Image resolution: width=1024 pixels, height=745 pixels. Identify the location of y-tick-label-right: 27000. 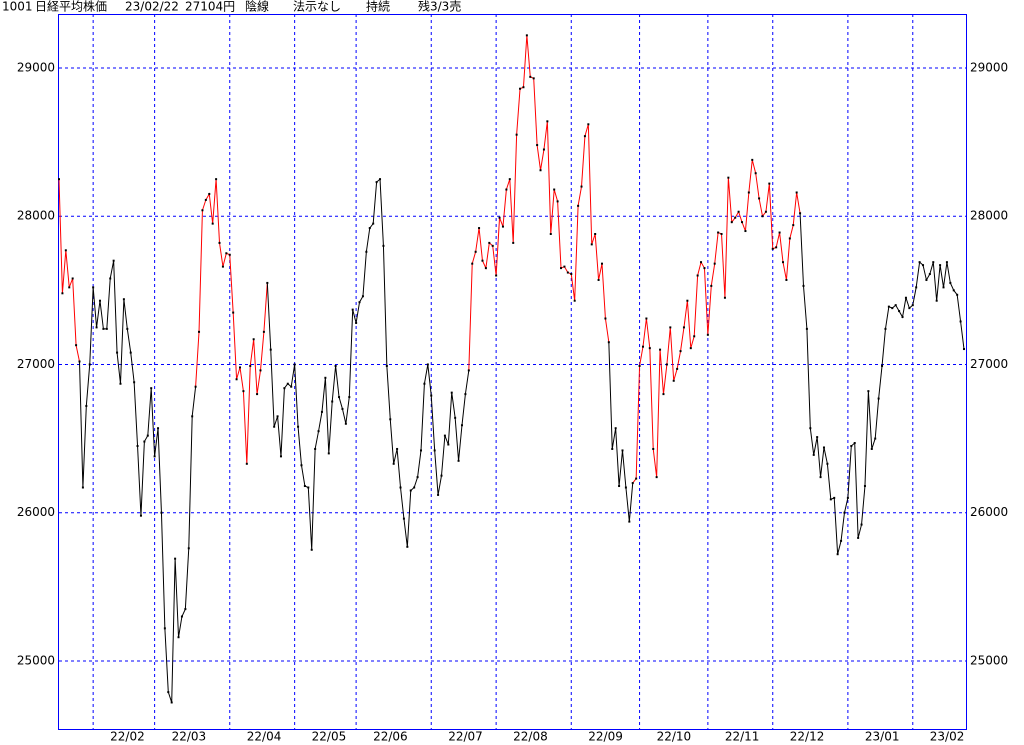
(989, 364).